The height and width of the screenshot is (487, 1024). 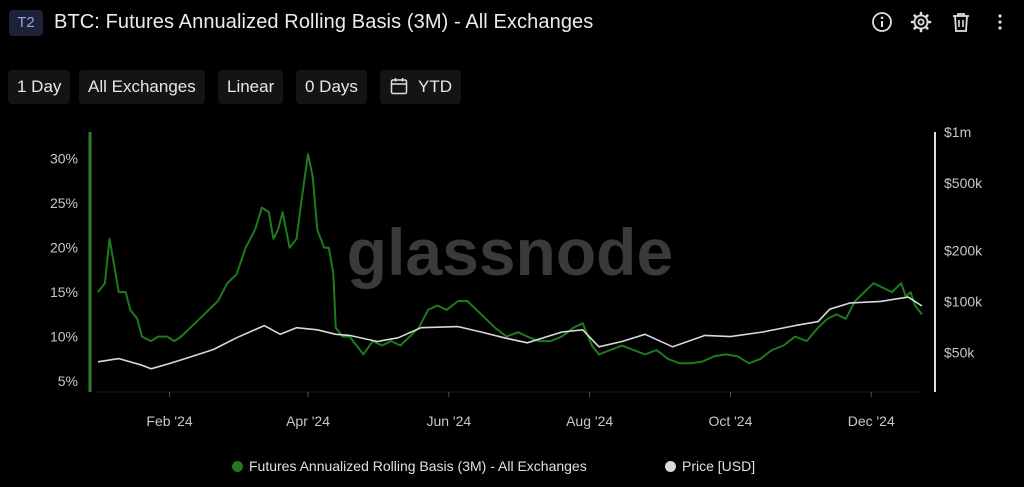 What do you see at coordinates (68, 381) in the screenshot?
I see `y-left-tick-label: 5%` at bounding box center [68, 381].